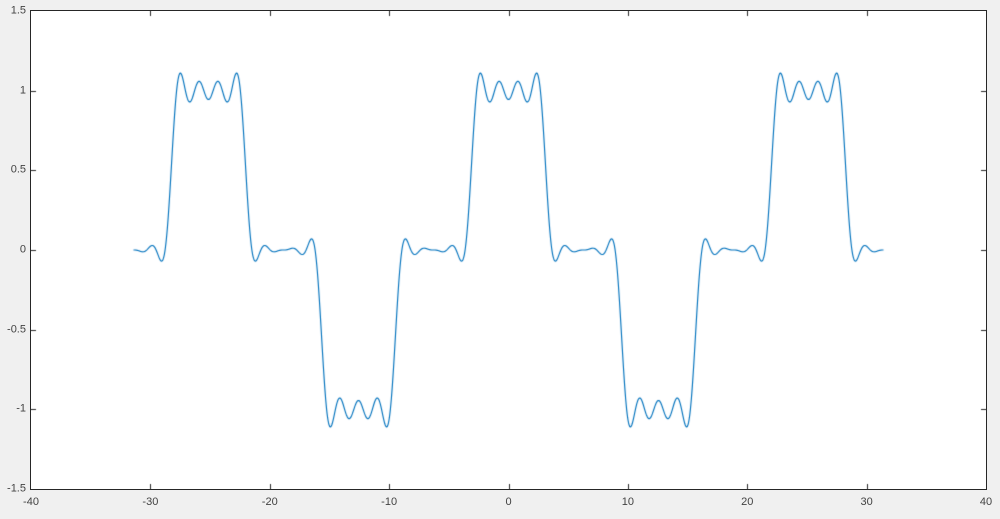  What do you see at coordinates (627, 502) in the screenshot?
I see `x-tick-label: 10` at bounding box center [627, 502].